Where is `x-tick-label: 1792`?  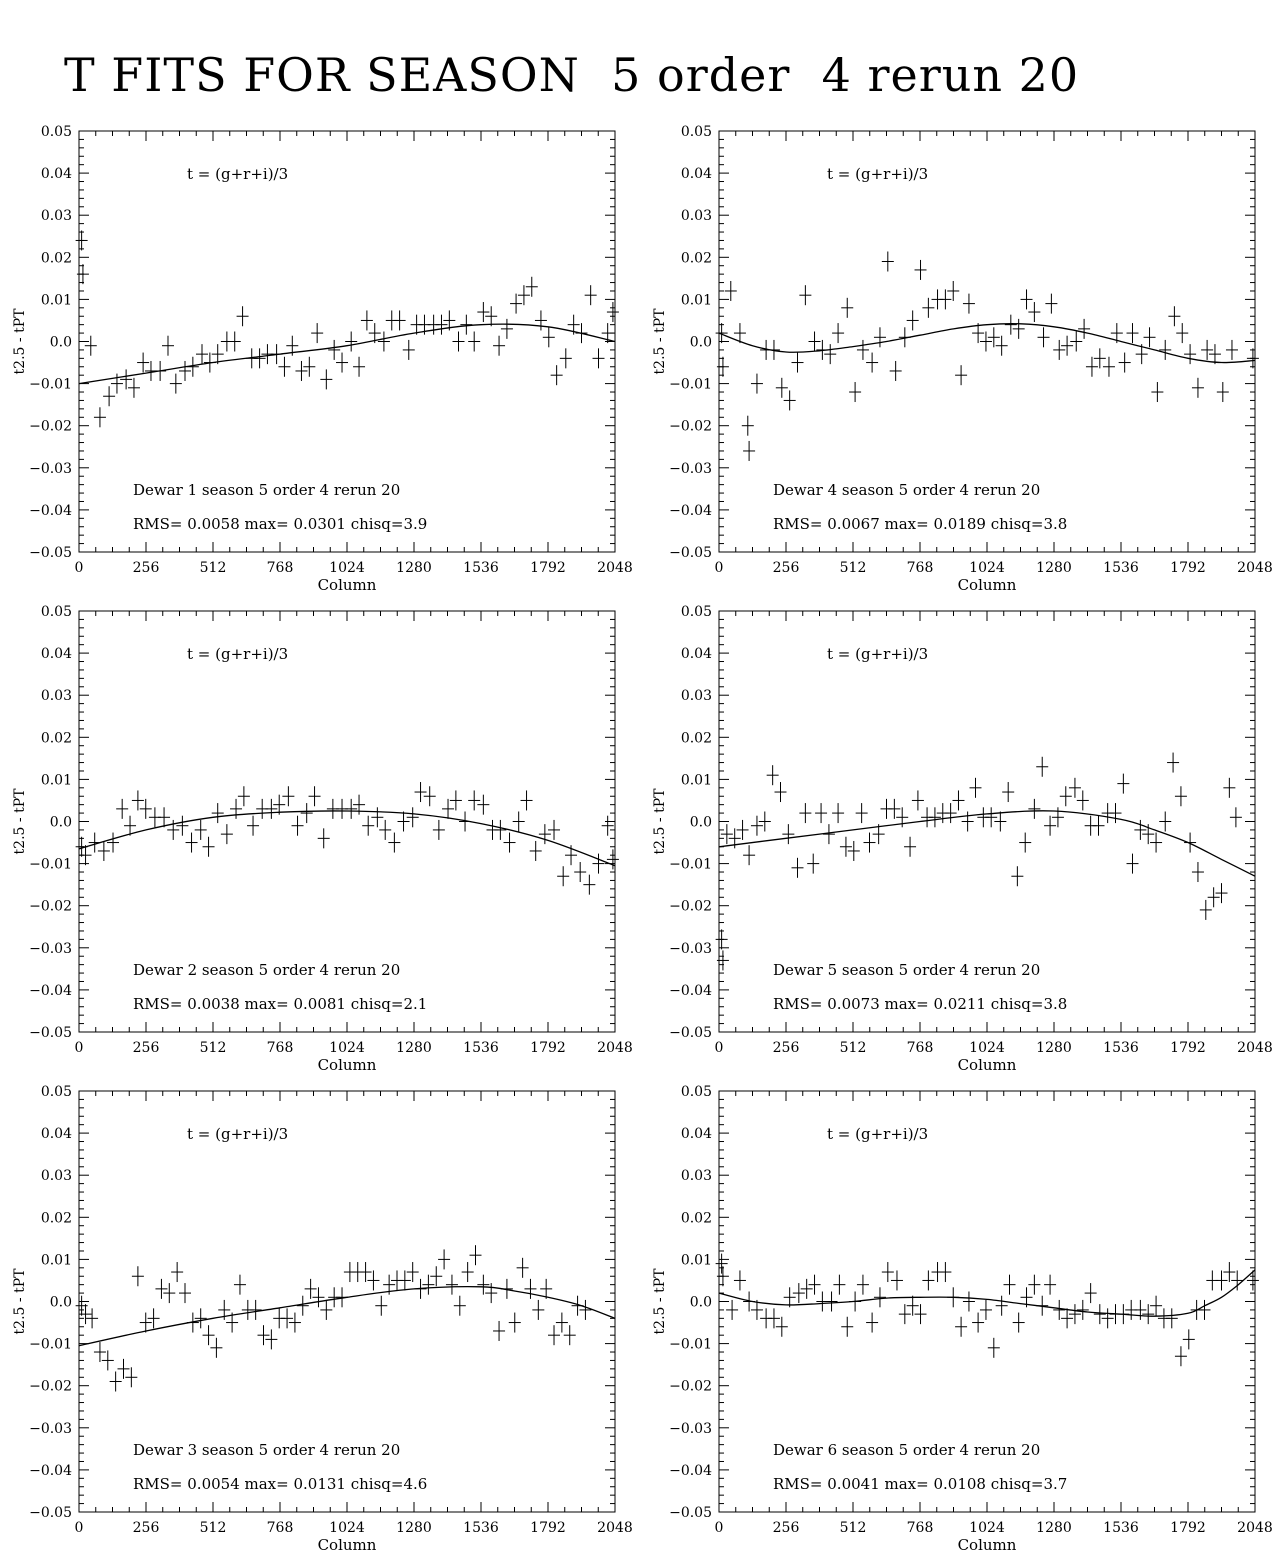 x-tick-label: 1792 is located at coordinates (1188, 1528).